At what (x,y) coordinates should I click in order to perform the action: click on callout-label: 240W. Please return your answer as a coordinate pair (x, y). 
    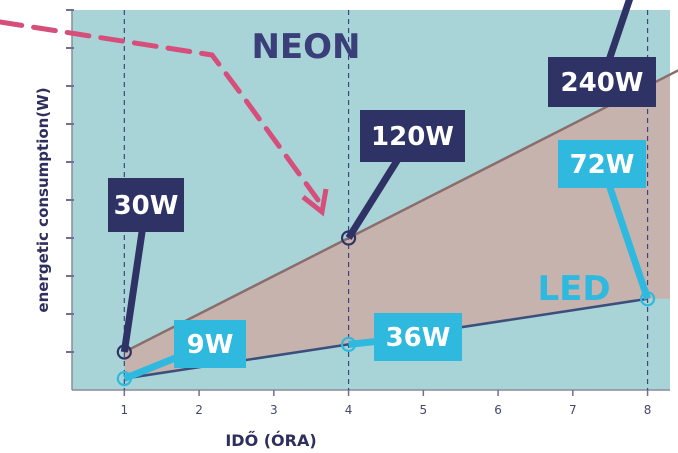
    Looking at the image, I should click on (602, 83).